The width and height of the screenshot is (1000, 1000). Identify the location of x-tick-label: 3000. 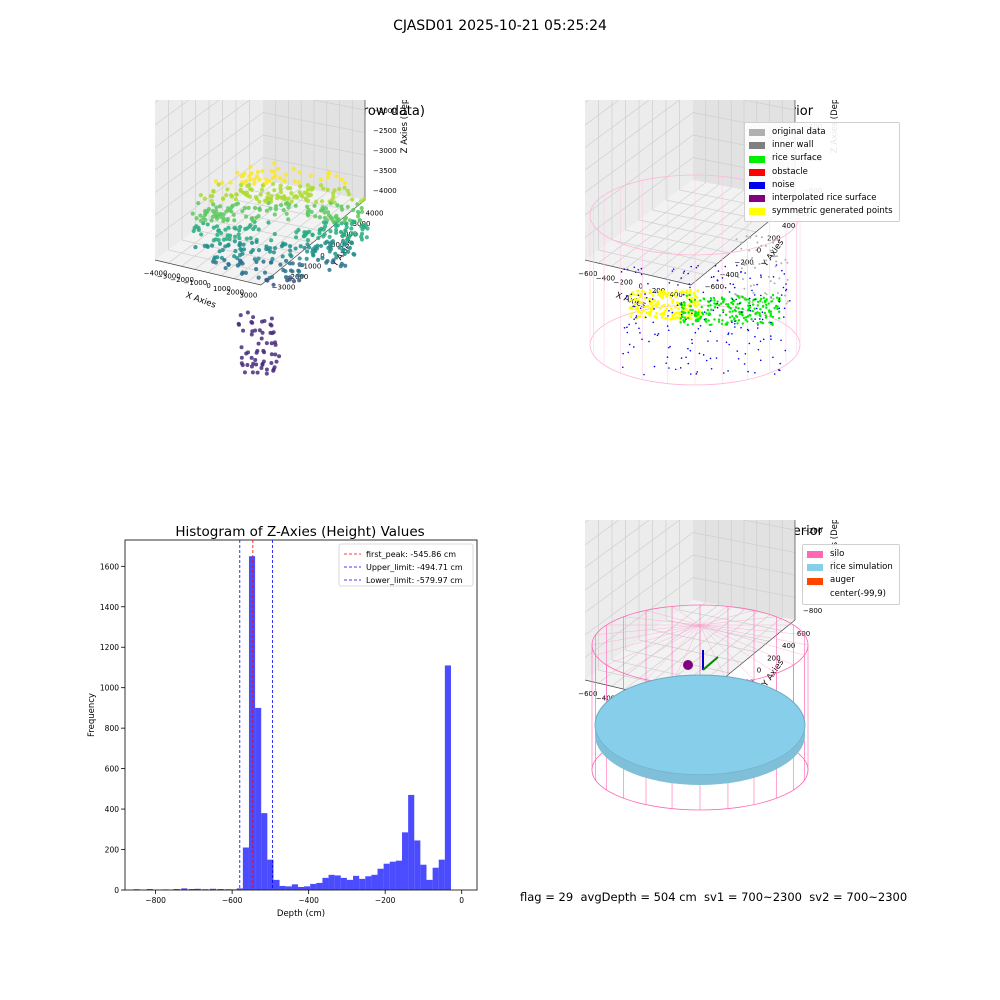
(248, 295).